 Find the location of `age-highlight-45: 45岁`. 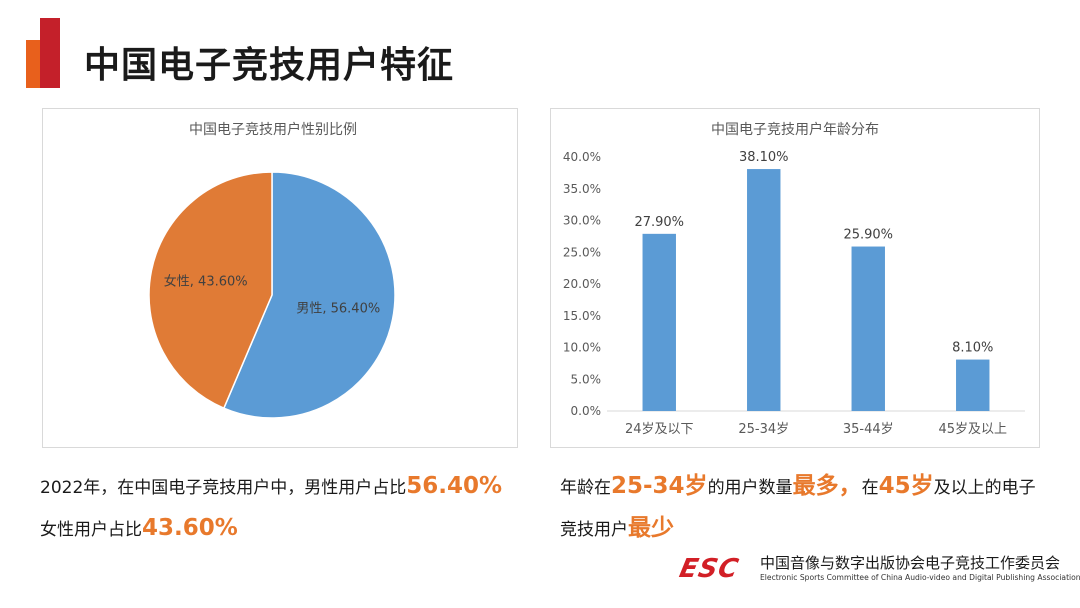

age-highlight-45: 45岁 is located at coordinates (906, 486).